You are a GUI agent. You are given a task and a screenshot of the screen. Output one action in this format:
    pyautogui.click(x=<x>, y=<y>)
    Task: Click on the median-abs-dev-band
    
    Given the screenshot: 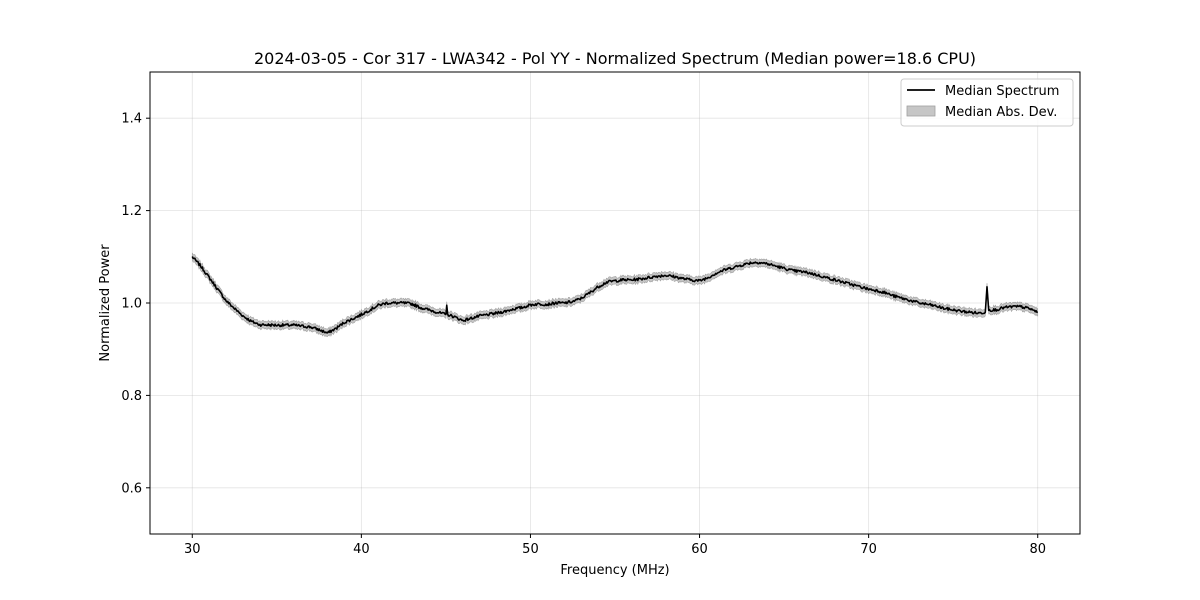 What is the action you would take?
    pyautogui.click(x=615, y=294)
    